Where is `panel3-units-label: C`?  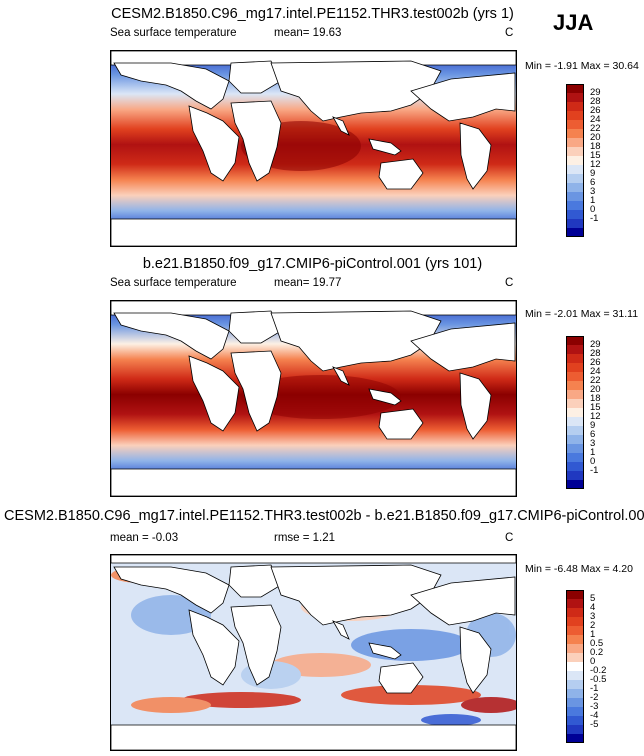
panel3-units-label: C is located at coordinates (509, 538).